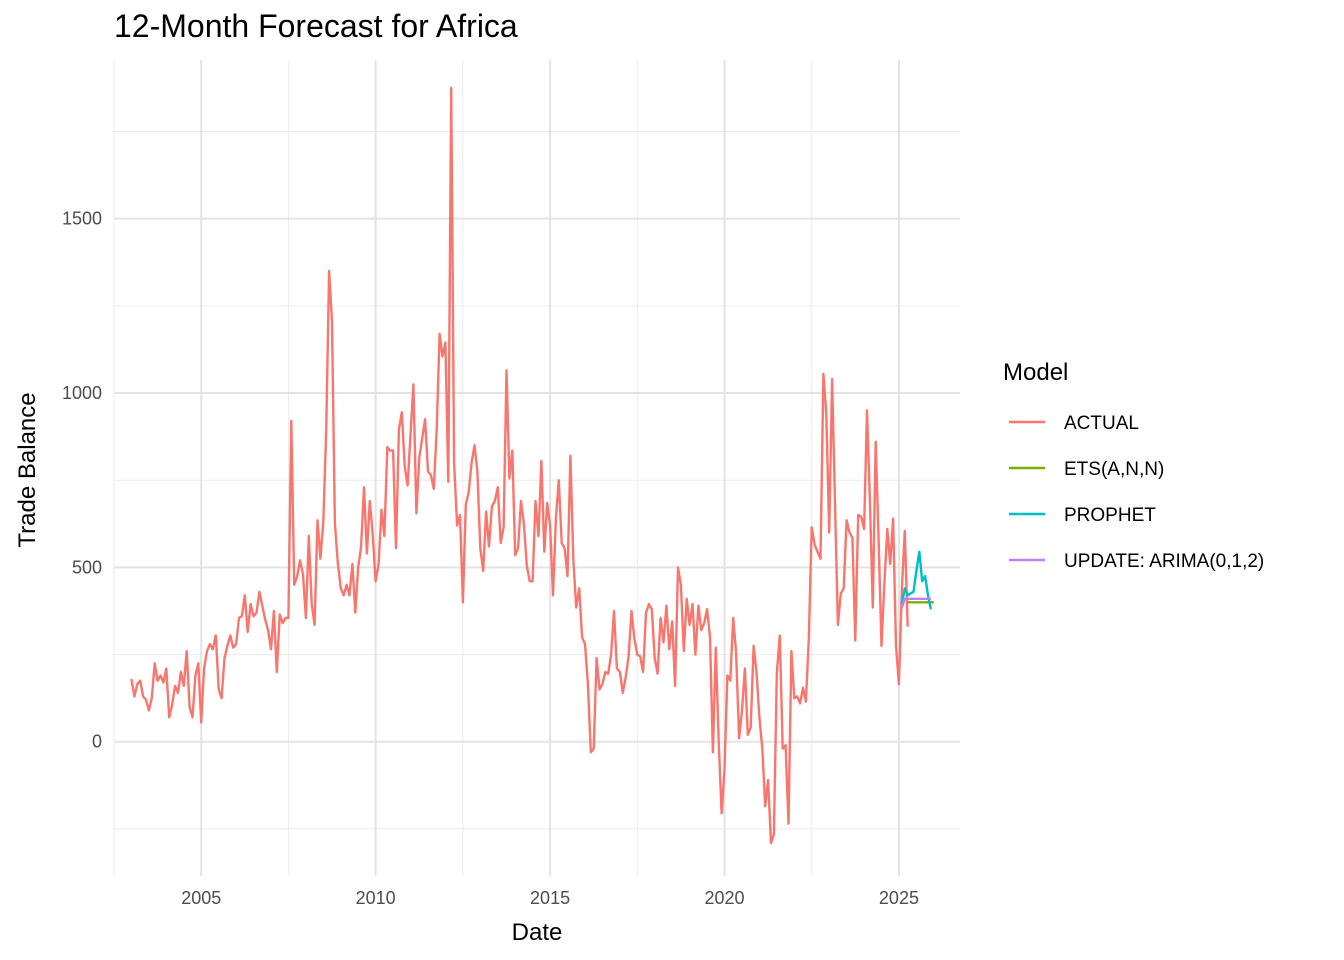  What do you see at coordinates (1164, 561) in the screenshot?
I see `legend-label: UPDATE: ARIMA(0,1,2)` at bounding box center [1164, 561].